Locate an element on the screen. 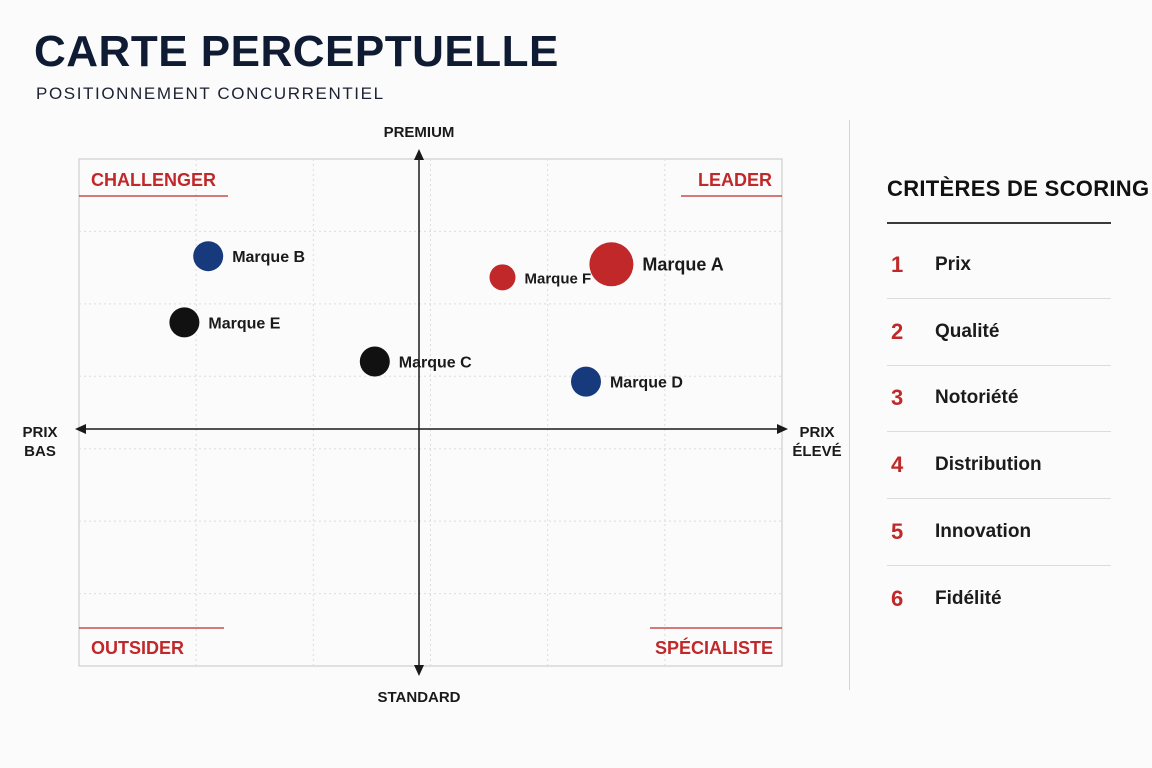  page-subtitle: POSITIONNEMENT CONCURRENTIEL is located at coordinates (210, 93).